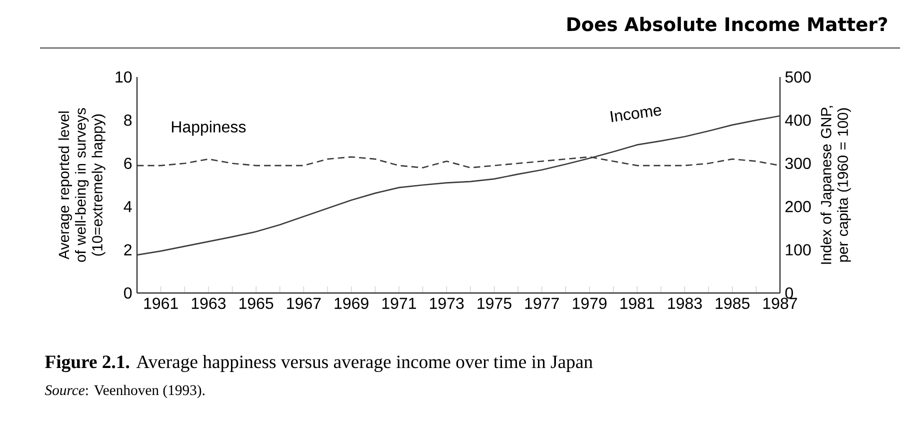  I want to click on x-tick-label: 1973, so click(447, 304).